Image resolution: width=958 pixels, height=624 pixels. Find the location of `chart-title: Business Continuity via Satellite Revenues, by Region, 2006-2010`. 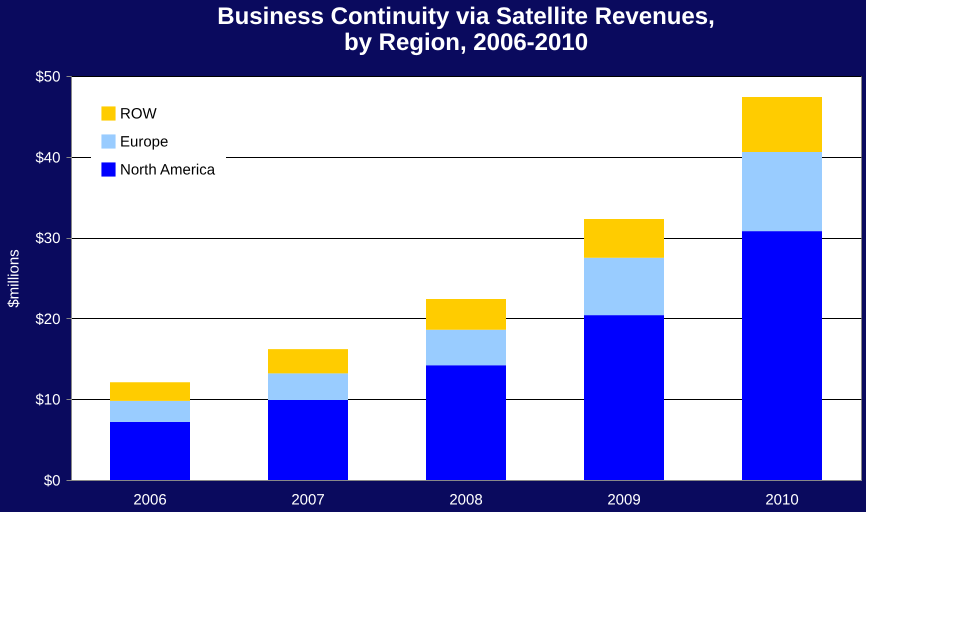

chart-title: Business Continuity via Satellite Revenues, by Region, 2006-2010 is located at coordinates (466, 29).